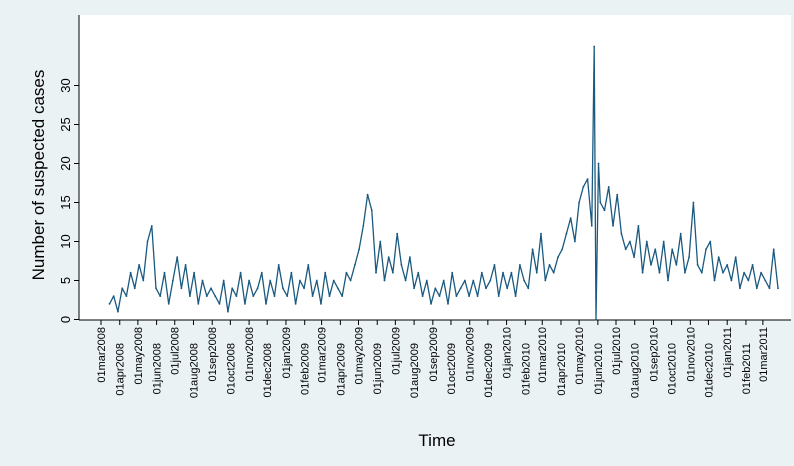 The width and height of the screenshot is (794, 466). Describe the element at coordinates (471, 354) in the screenshot. I see `x-tick-label: 01nov2009` at that location.